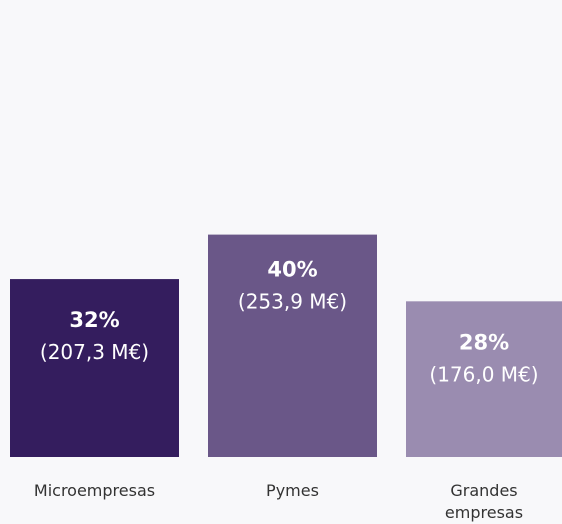  Describe the element at coordinates (292, 490) in the screenshot. I see `category-label-2: Pymes` at that location.